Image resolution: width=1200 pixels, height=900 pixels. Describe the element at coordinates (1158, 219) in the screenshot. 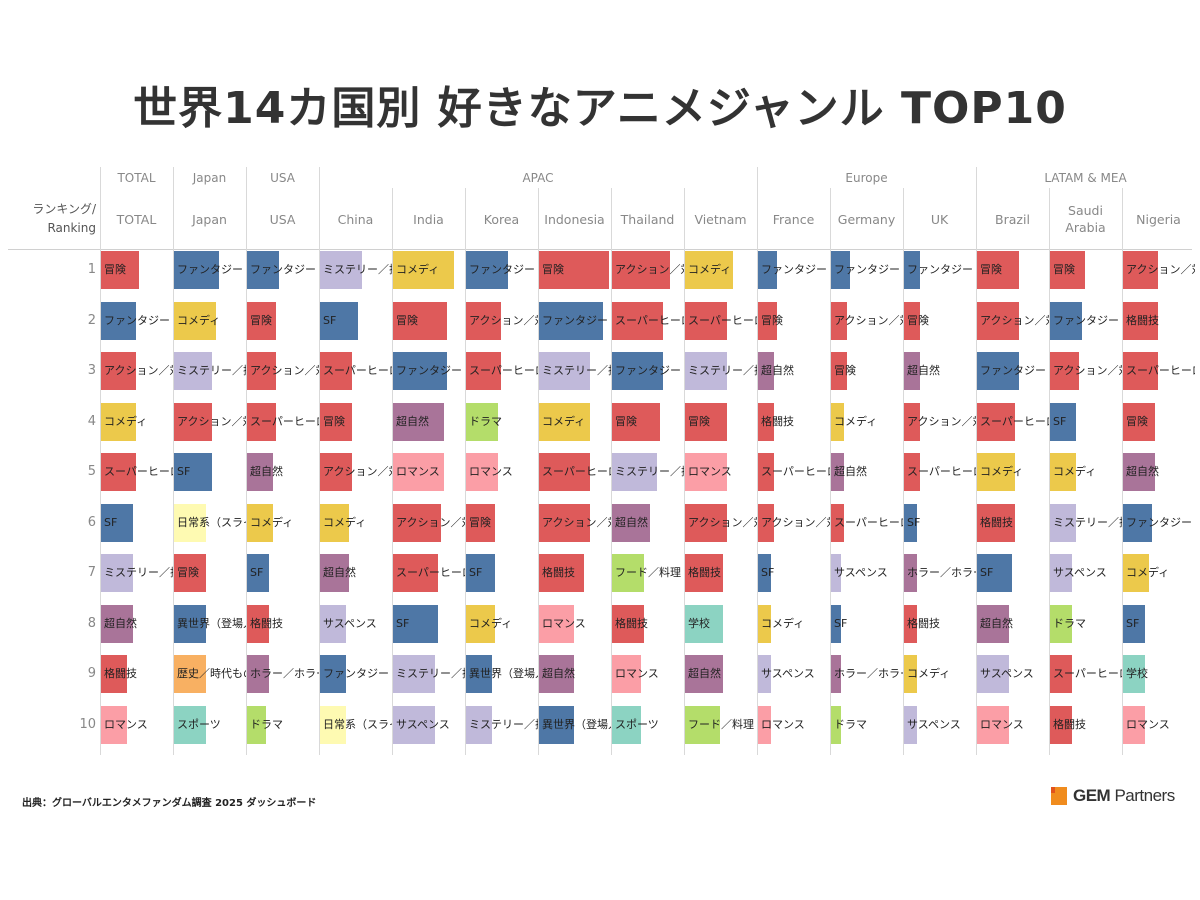

I see `country-header: Nigeria` at that location.